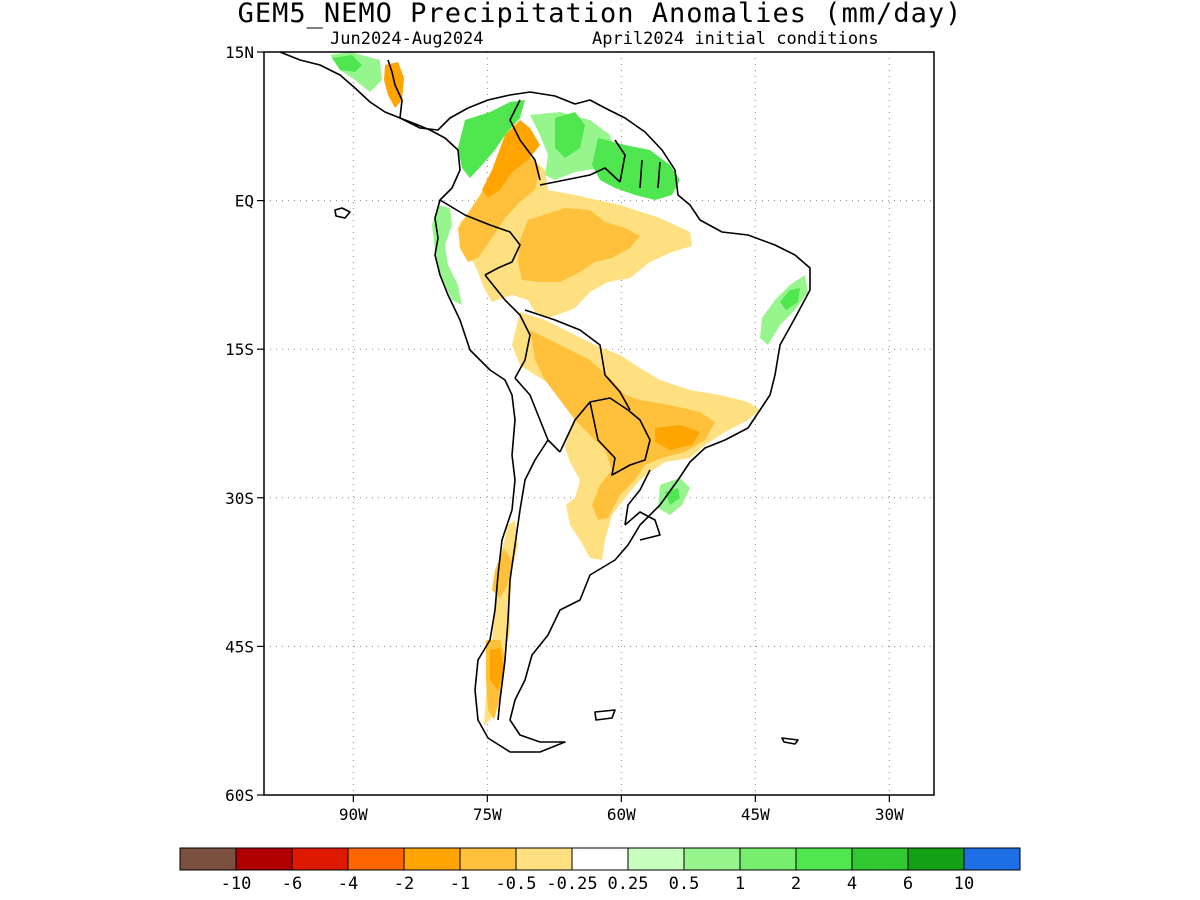 This screenshot has width=1200, height=900. What do you see at coordinates (790, 741) in the screenshot?
I see `south-georgia` at bounding box center [790, 741].